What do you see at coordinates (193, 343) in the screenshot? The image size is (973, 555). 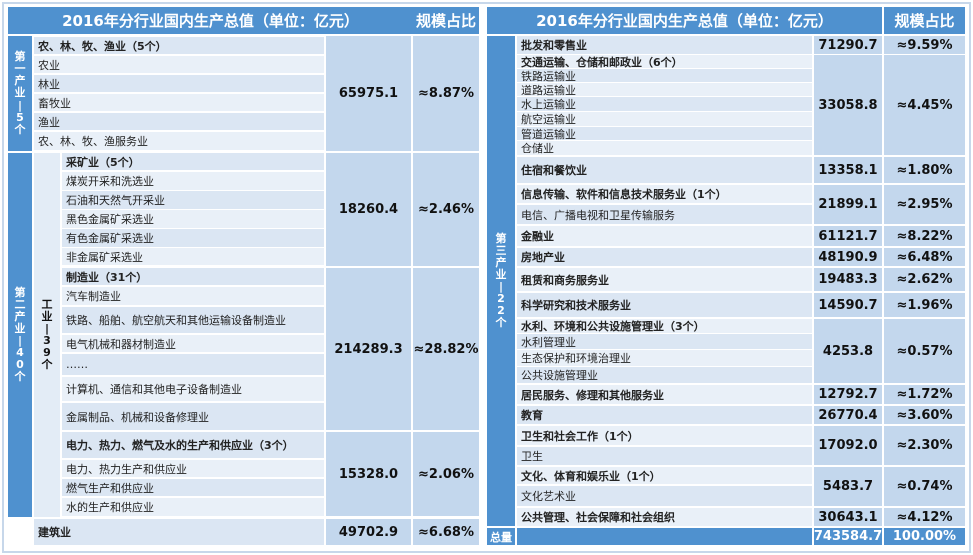 I see `list-item: 电气机械和器材制造业` at bounding box center [193, 343].